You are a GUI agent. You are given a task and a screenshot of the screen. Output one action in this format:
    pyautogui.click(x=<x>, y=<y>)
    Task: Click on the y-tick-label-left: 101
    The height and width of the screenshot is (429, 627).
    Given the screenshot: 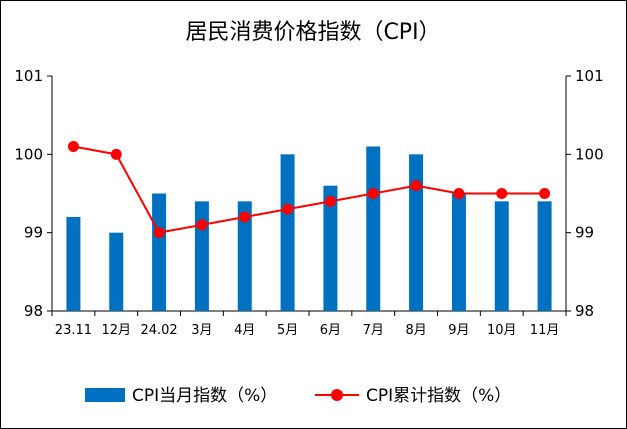 What is the action you would take?
    pyautogui.click(x=28, y=76)
    